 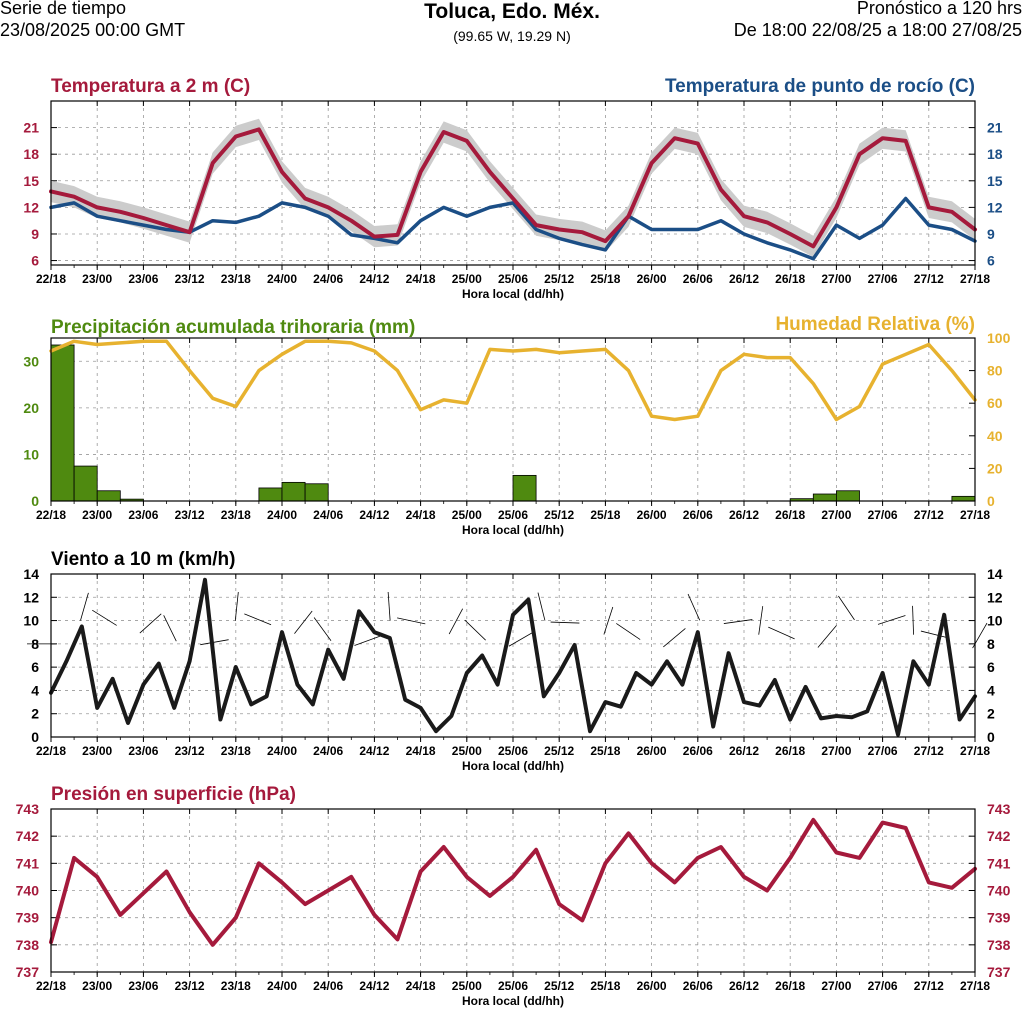 What do you see at coordinates (35, 690) in the screenshot?
I see `y-tick-label-left: 4` at bounding box center [35, 690].